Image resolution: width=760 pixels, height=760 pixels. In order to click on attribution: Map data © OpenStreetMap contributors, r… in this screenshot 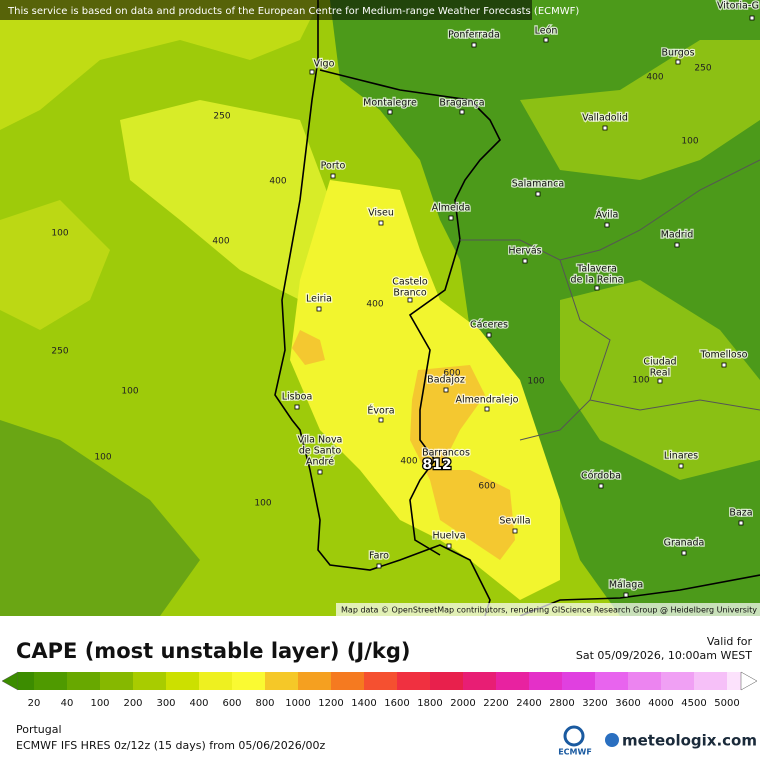, I will do `click(549, 610)`.